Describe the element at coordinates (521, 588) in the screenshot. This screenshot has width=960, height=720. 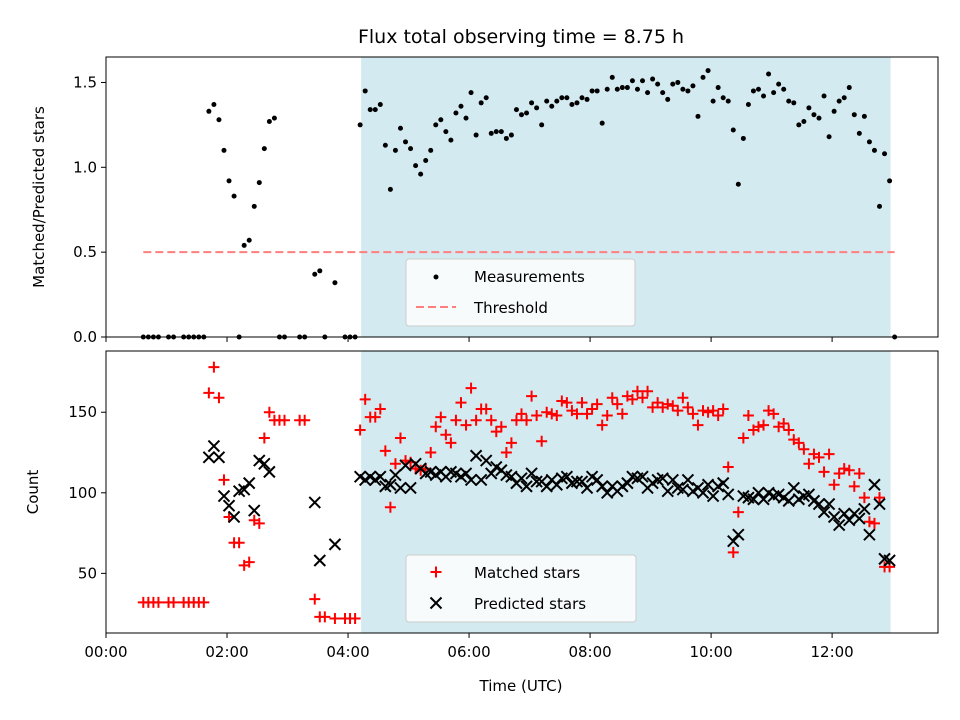
I see `bottom-legend: Matched stars Predicted stars` at that location.